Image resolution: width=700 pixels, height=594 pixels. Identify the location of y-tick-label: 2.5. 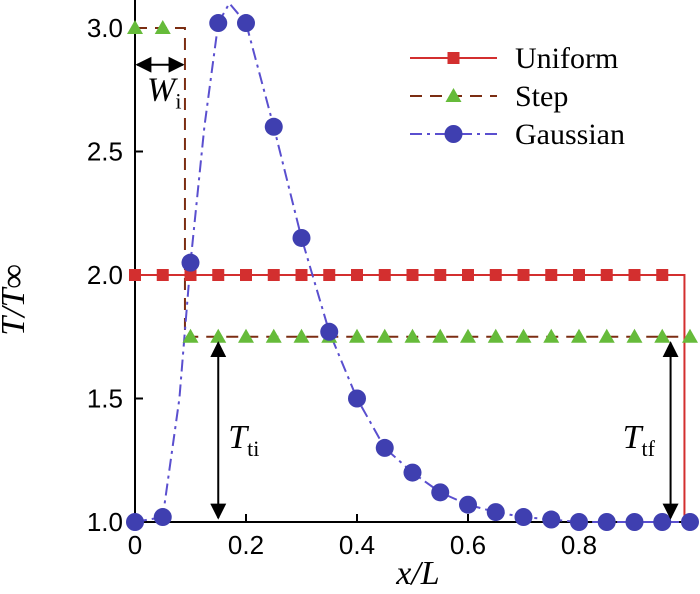
(105, 152).